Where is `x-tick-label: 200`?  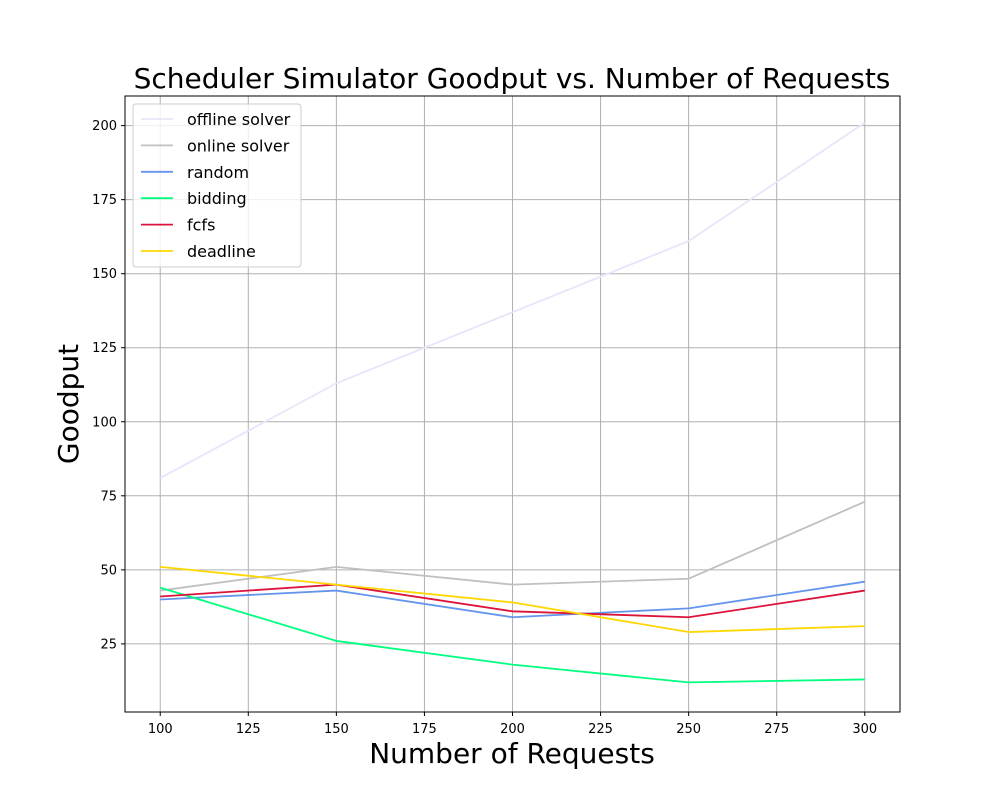 x-tick-label: 200 is located at coordinates (512, 729).